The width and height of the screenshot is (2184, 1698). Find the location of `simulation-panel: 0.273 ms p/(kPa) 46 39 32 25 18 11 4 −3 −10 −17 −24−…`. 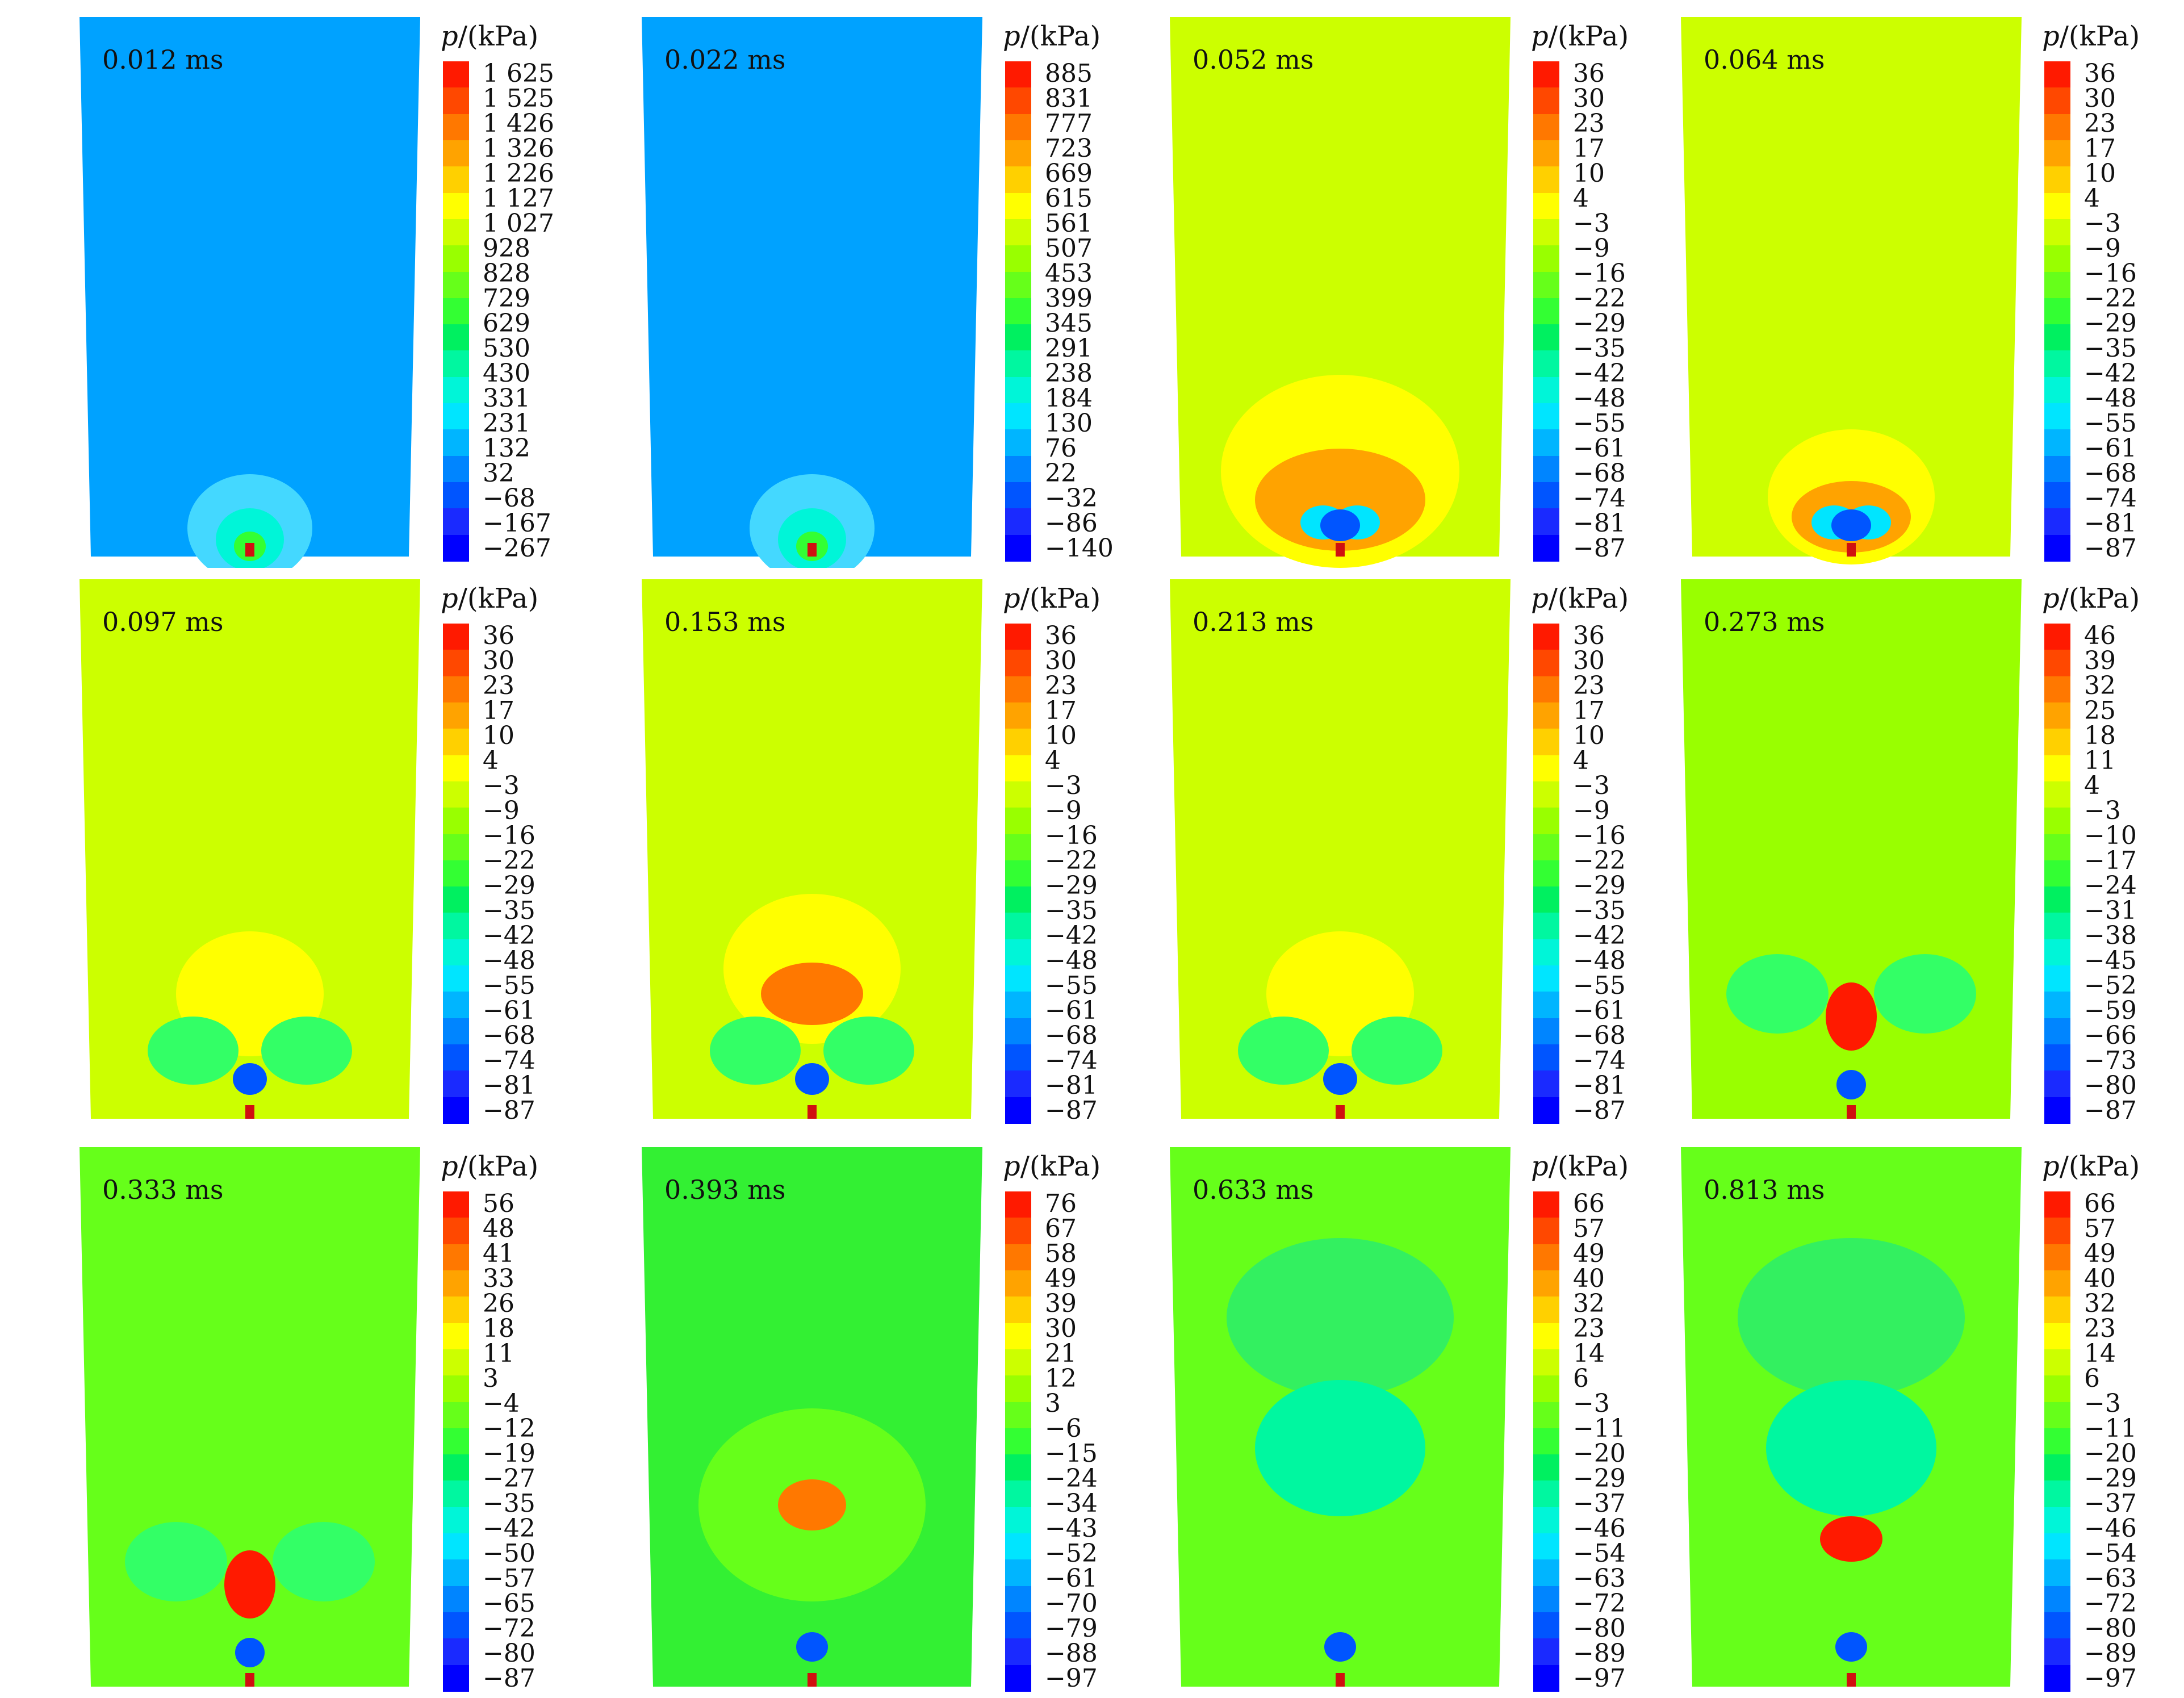

simulation-panel: 0.273 ms p/(kPa) 46 39 32 25 18 11 4 −3 −10 −17 −24−… is located at coordinates (1932, 852).